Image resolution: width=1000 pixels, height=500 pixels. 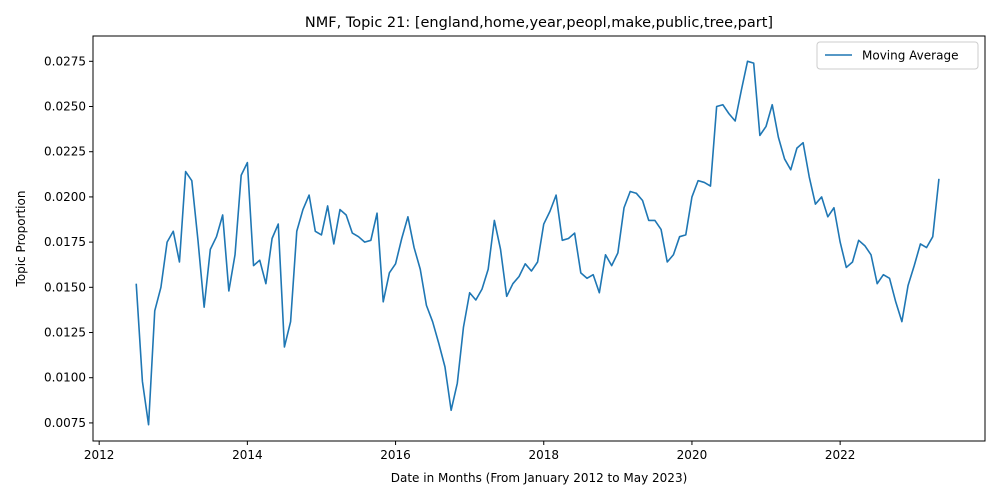 I want to click on x-tick-label-2020: 2020, so click(x=692, y=455).